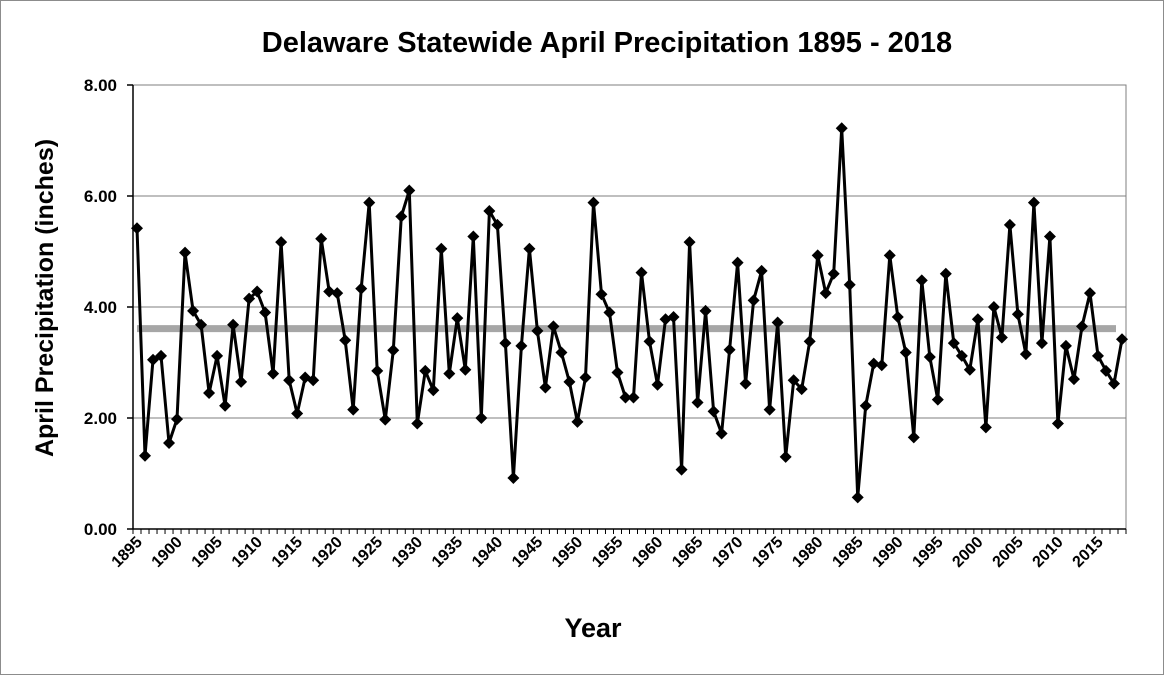 This screenshot has height=675, width=1164. What do you see at coordinates (287, 552) in the screenshot?
I see `x-tick-label: 1915` at bounding box center [287, 552].